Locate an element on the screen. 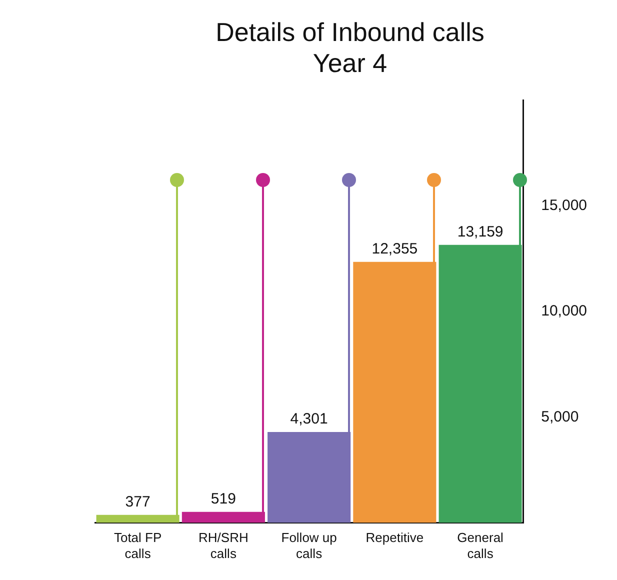  x-tick-label: General calls is located at coordinates (480, 545).